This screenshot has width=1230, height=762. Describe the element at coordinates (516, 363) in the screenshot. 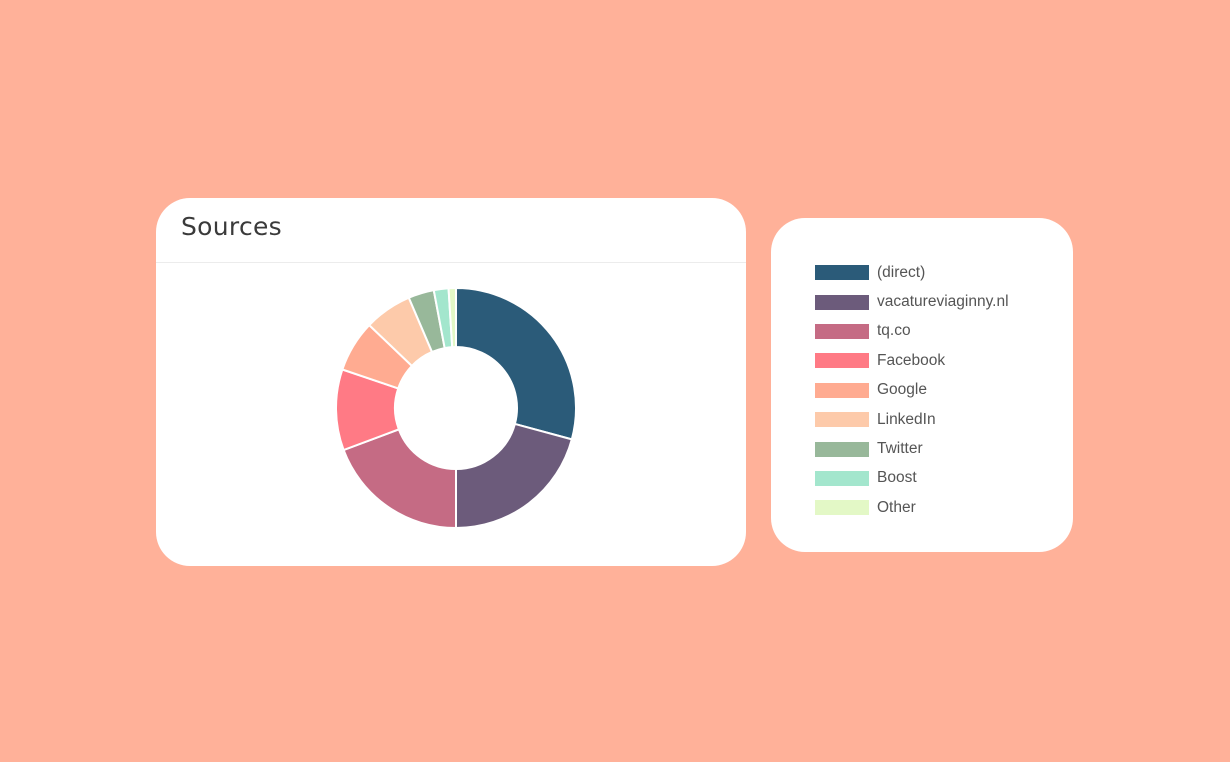

I see `donut-slice-direct` at that location.